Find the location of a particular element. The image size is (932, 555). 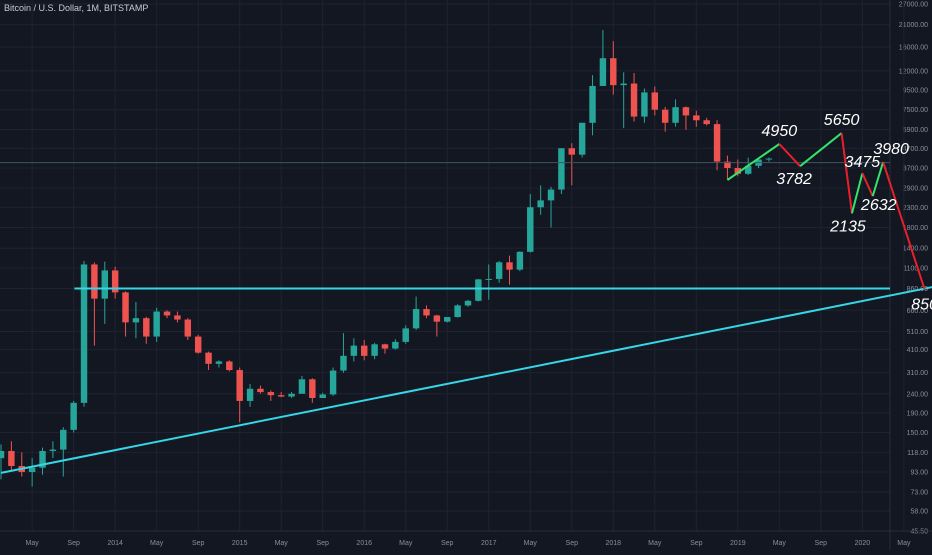

projection-label: 2632 is located at coordinates (878, 205).